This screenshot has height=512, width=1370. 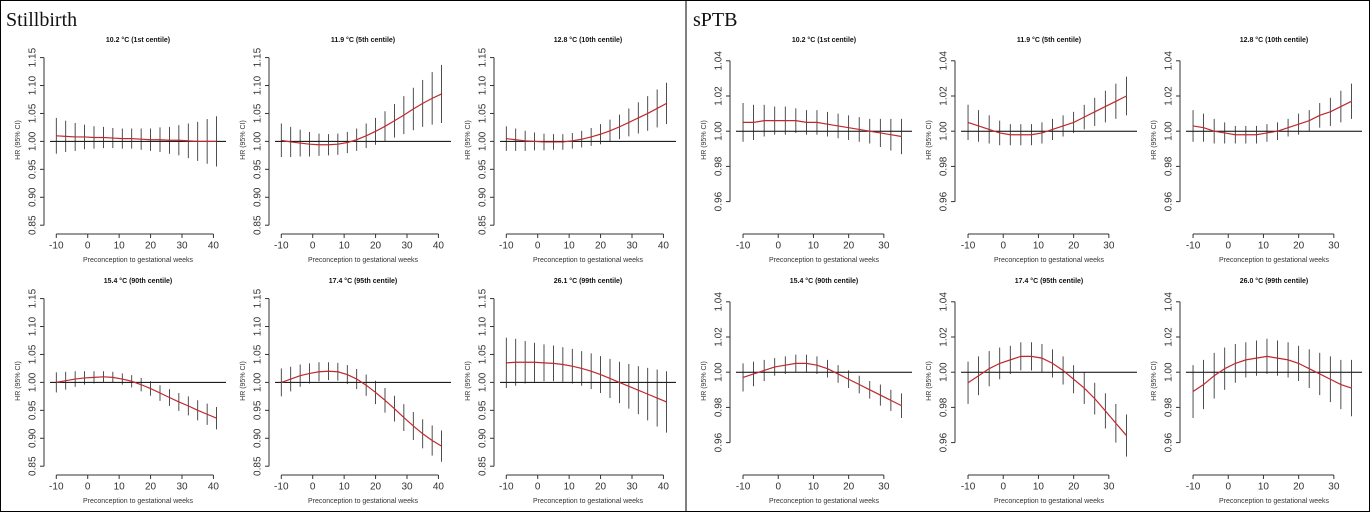 I want to click on y-tick-label: 1.05, so click(x=258, y=354).